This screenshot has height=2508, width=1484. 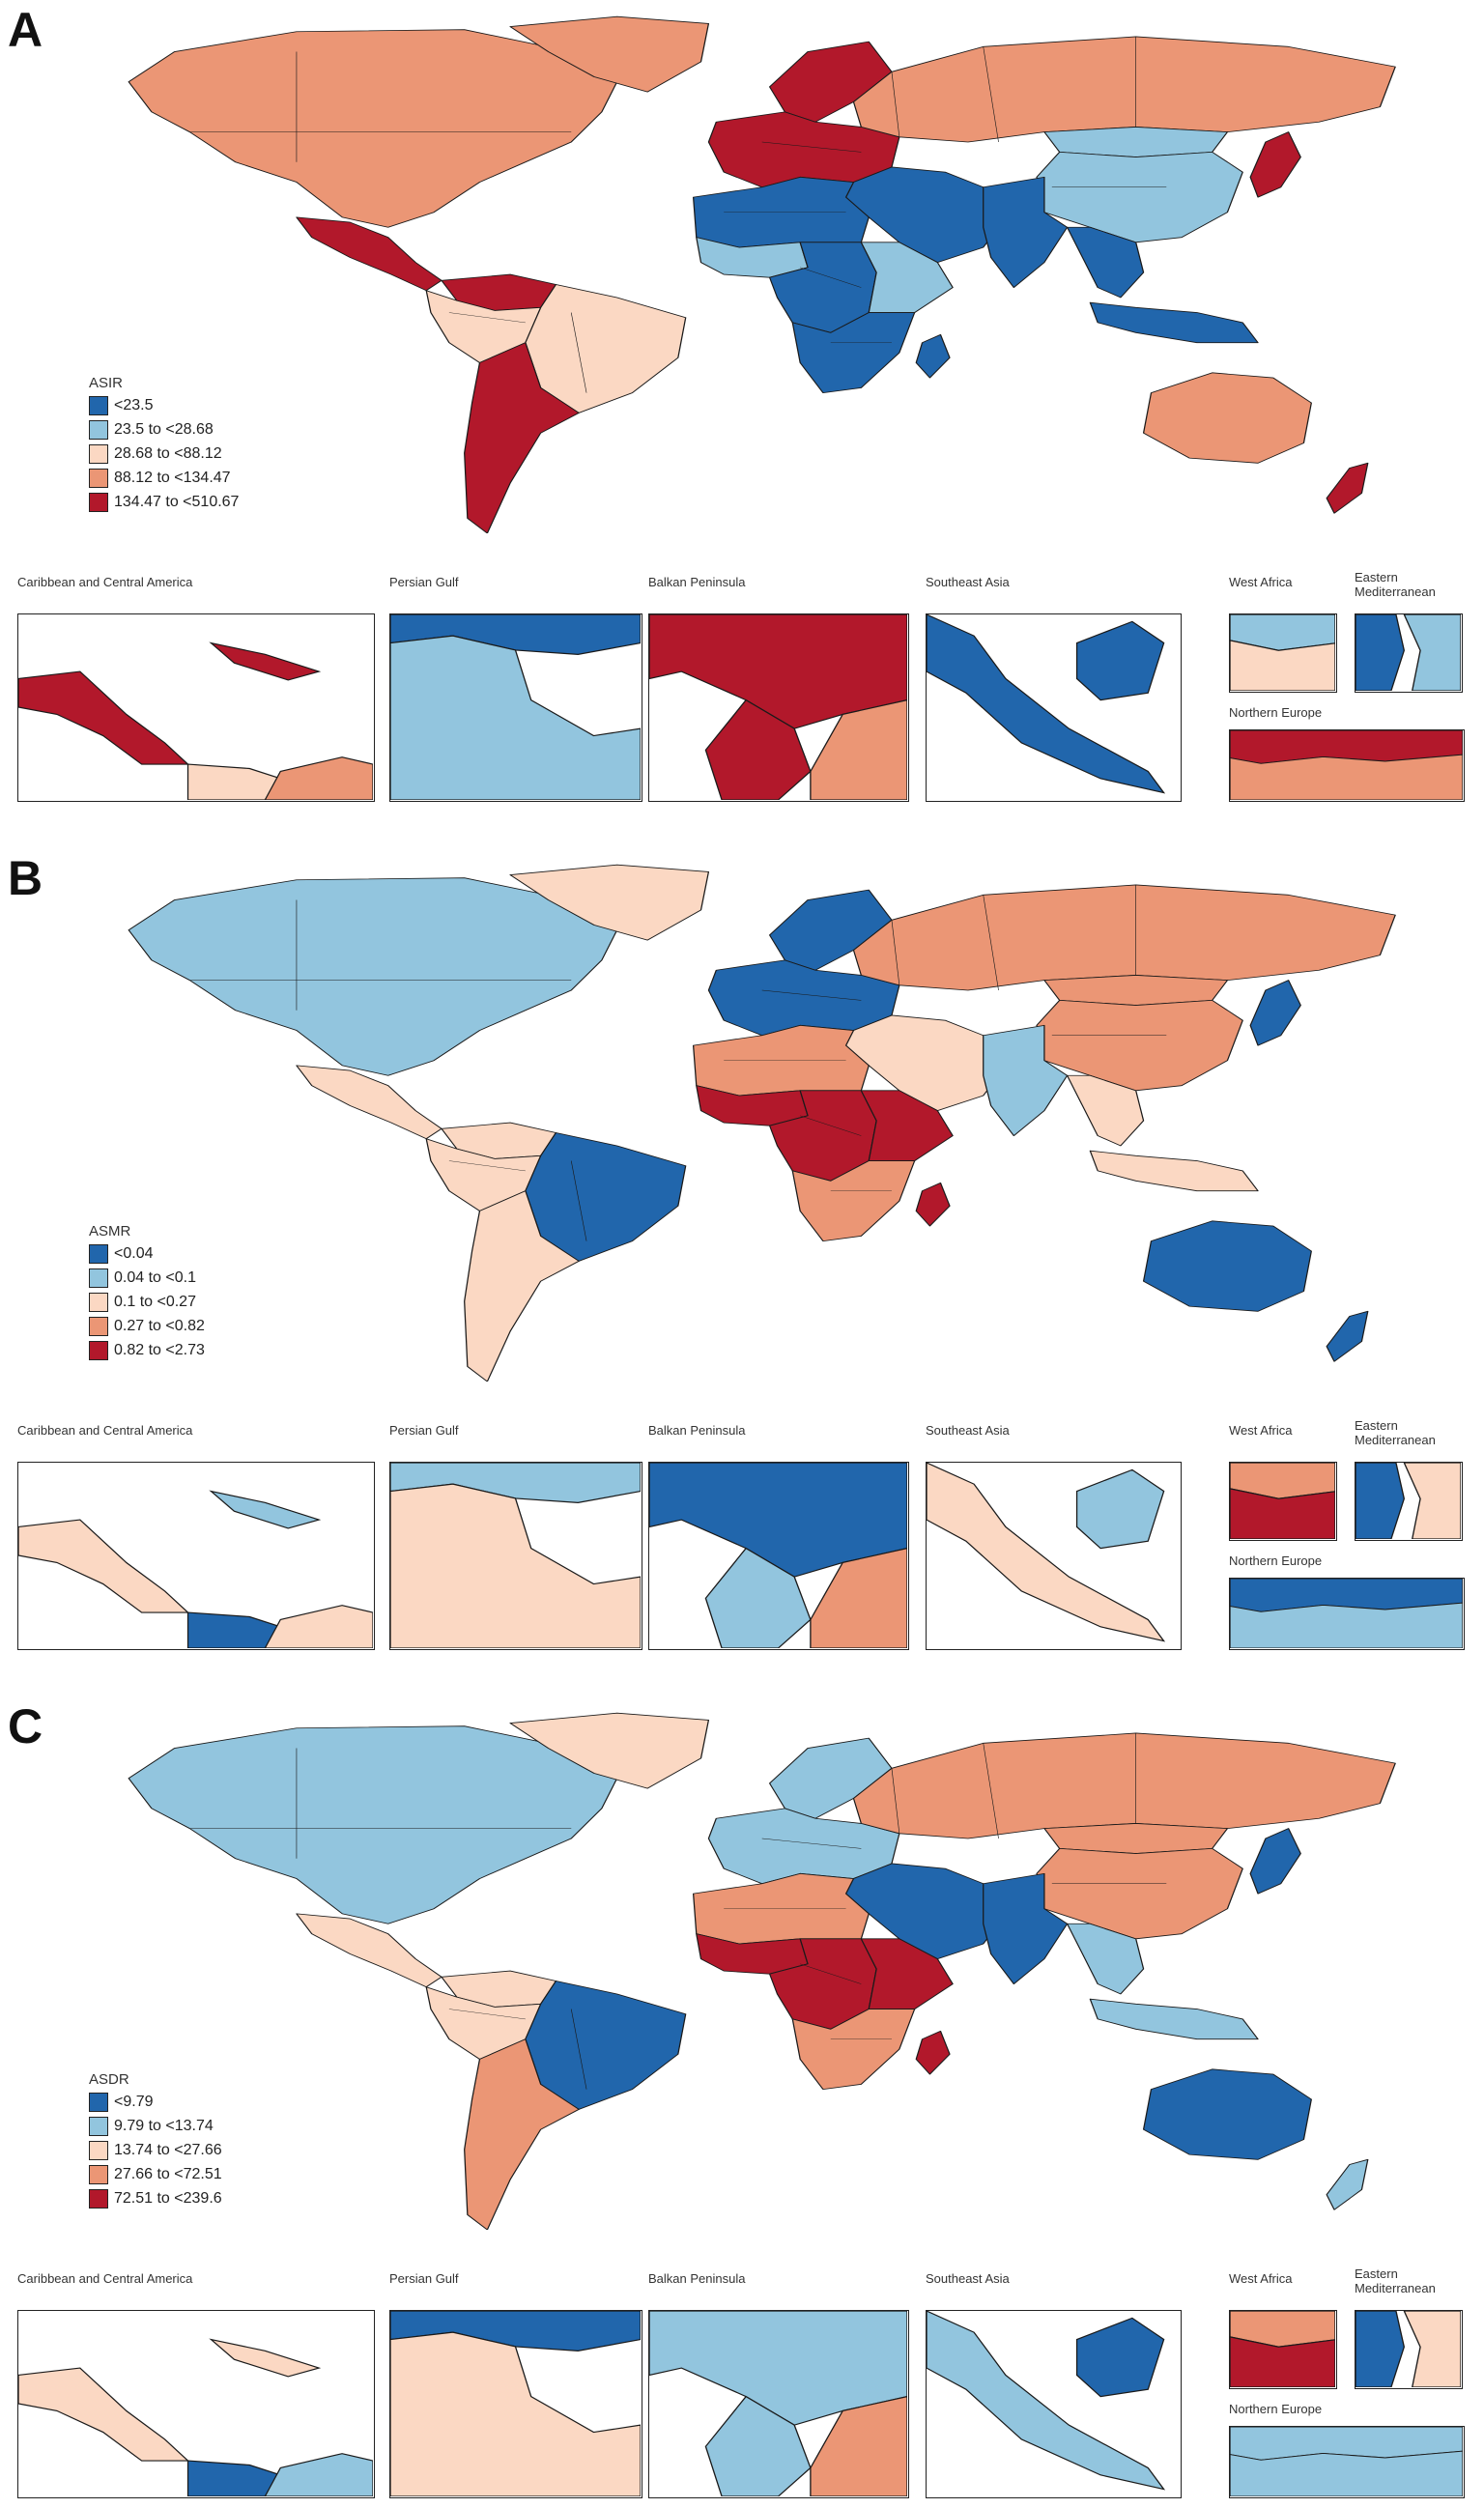 I want to click on legend-label: 13.74 to <27.66, so click(x=168, y=2149).